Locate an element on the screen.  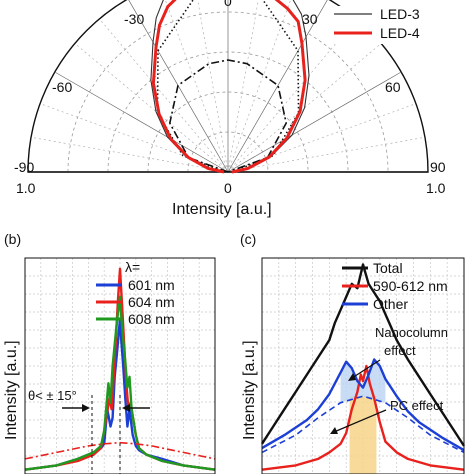
polar-tick-m30: -30 is located at coordinates (134, 19).